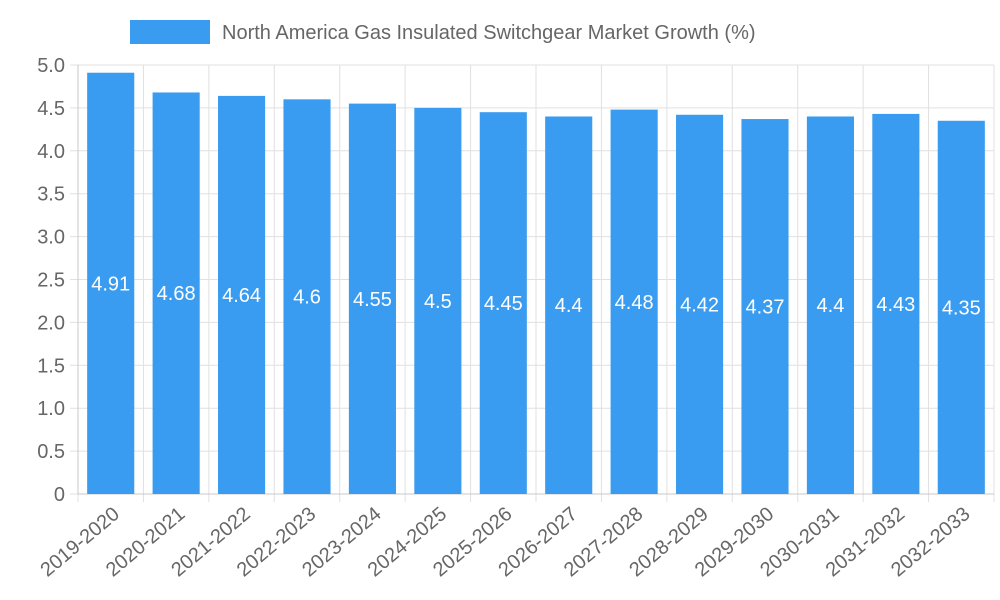  I want to click on data-label: 4.68, so click(176, 294).